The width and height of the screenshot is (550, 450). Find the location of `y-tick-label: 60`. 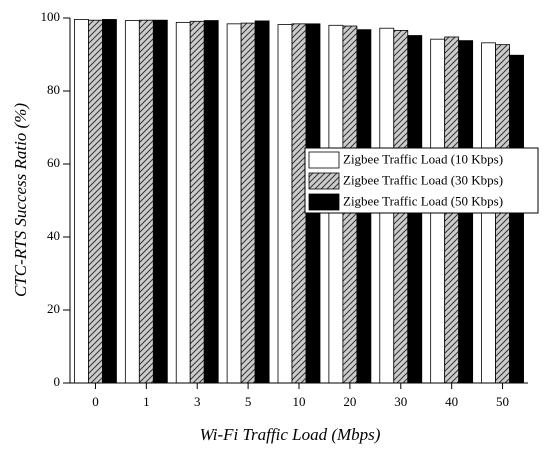

y-tick-label: 60 is located at coordinates (53, 162).